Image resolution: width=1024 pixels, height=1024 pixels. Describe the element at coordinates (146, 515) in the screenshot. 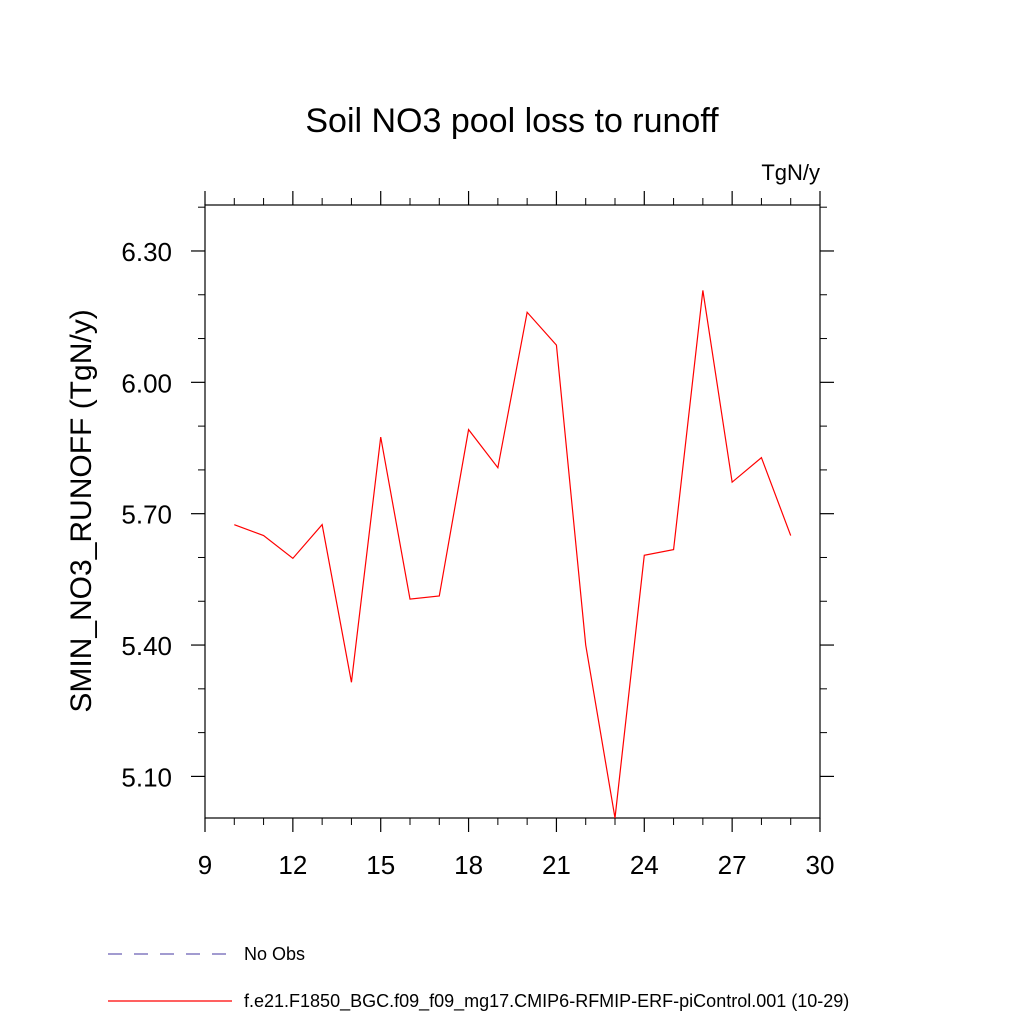

I see `y-tick-label: 5.70` at that location.